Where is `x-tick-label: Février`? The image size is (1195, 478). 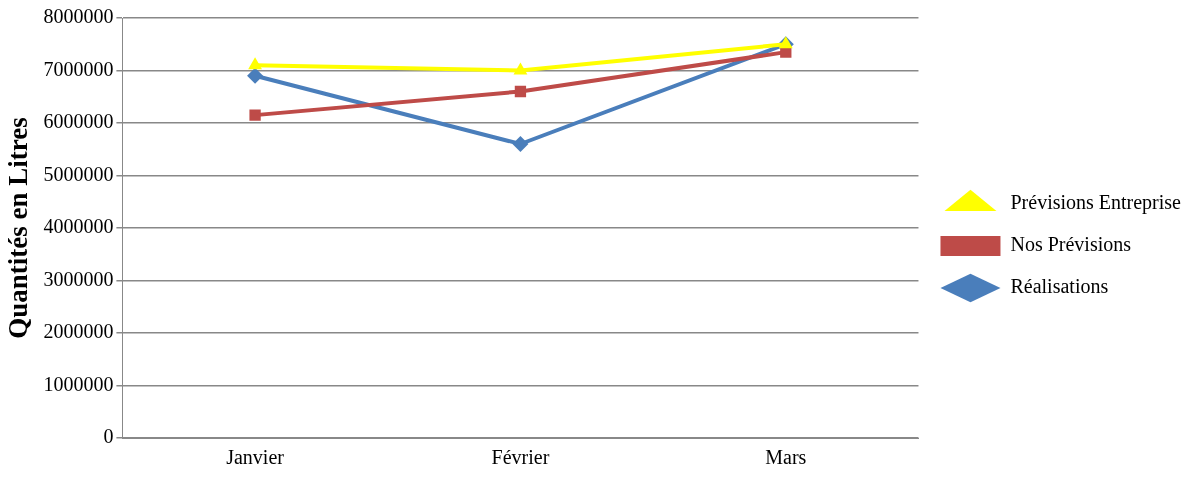 x-tick-label: Février is located at coordinates (520, 457).